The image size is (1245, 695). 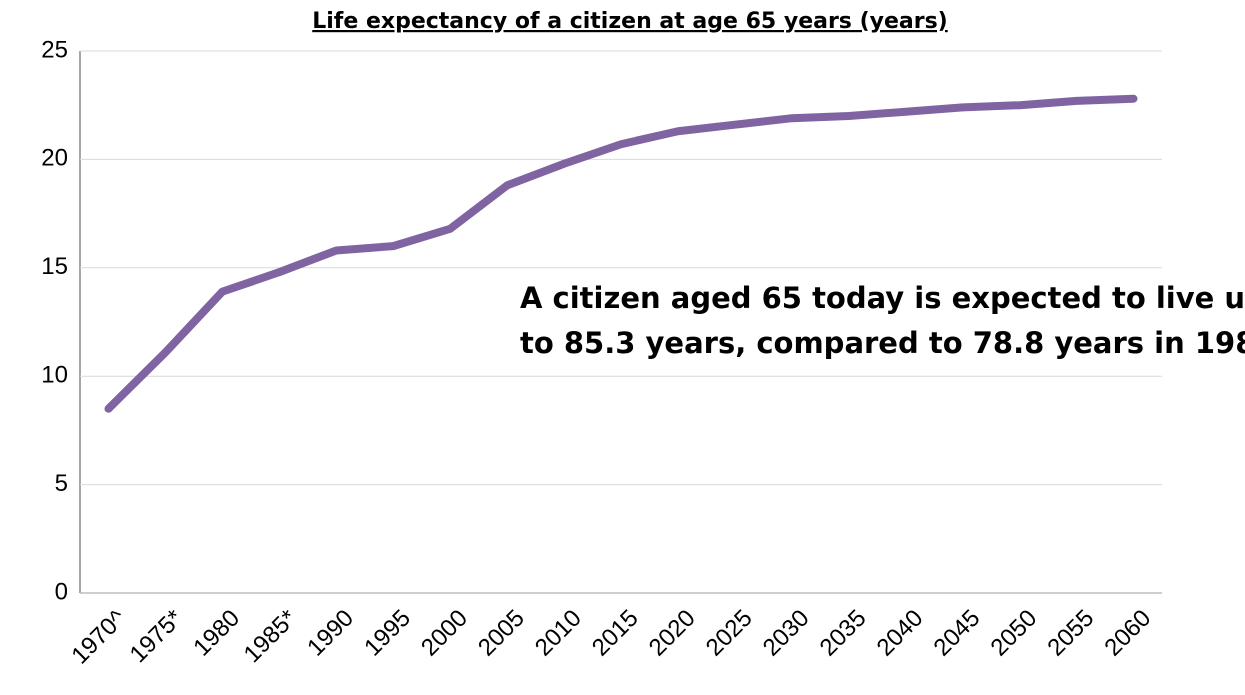 I want to click on x-tick-label: 1990, so click(x=330, y=633).